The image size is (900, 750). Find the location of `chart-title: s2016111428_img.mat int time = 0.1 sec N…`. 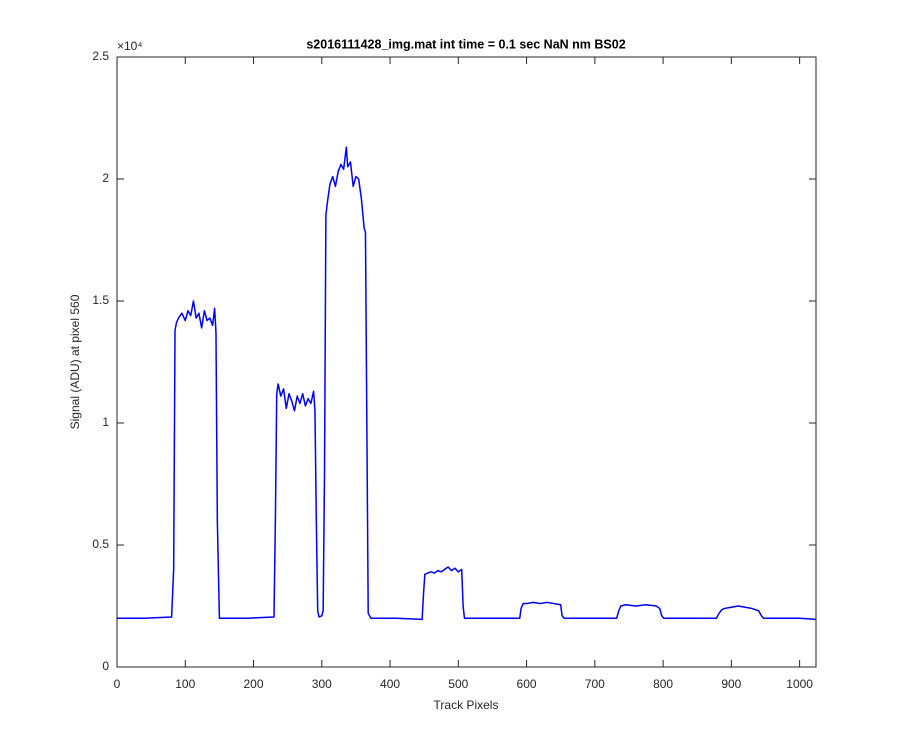

chart-title: s2016111428_img.mat int time = 0.1 sec N… is located at coordinates (465, 44).